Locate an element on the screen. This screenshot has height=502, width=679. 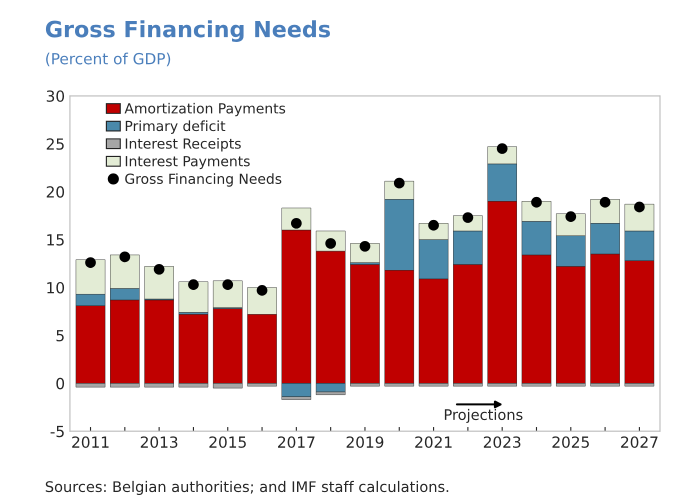
x-tick-label: 2017 is located at coordinates (296, 442).